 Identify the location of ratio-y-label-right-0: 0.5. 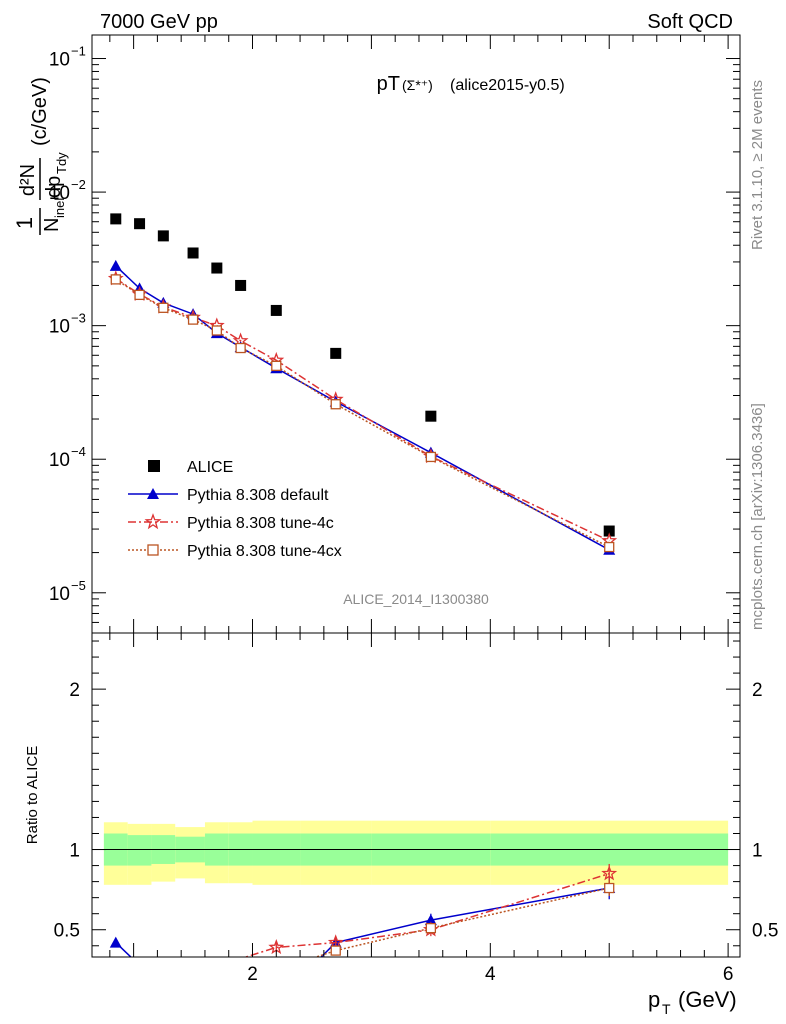
(765, 931).